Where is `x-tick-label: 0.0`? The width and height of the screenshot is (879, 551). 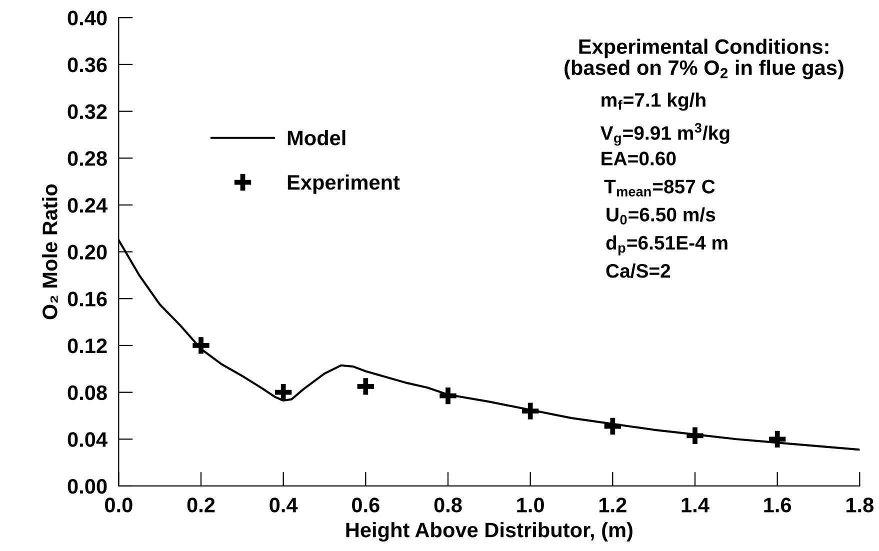 x-tick-label: 0.0 is located at coordinates (118, 505).